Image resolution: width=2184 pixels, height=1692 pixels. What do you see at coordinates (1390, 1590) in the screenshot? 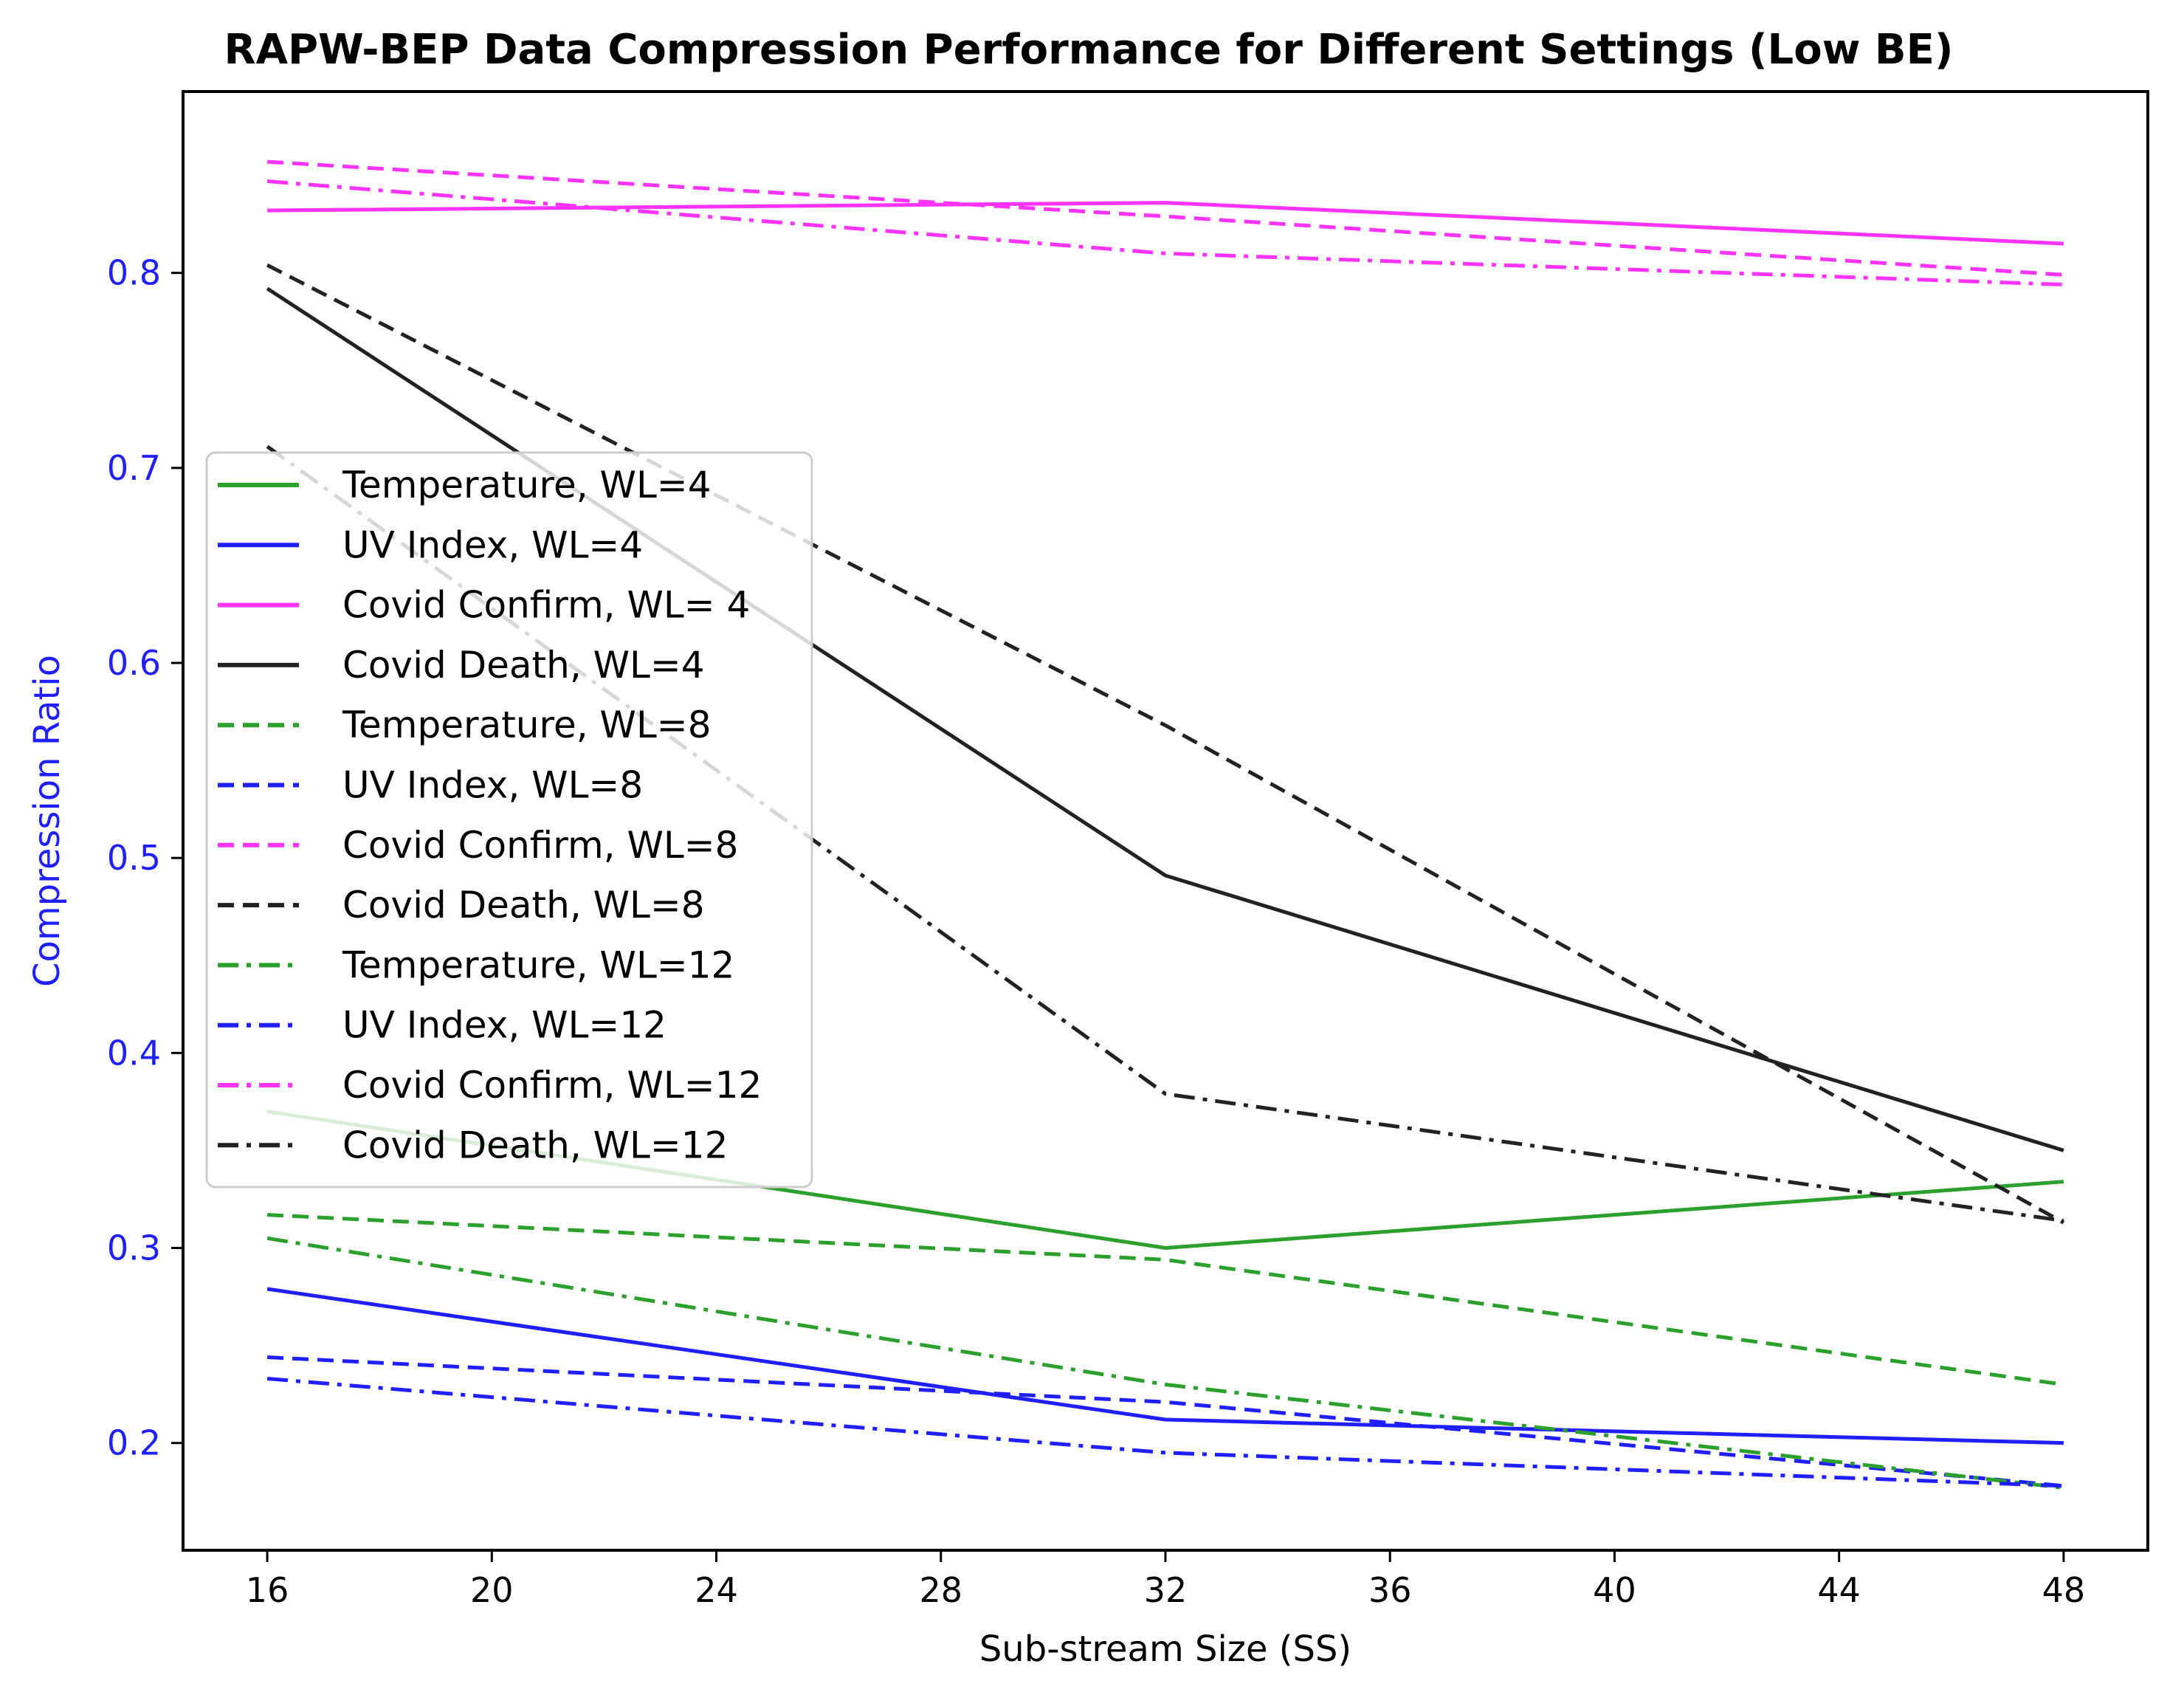
I see `x-tick-label: 36` at bounding box center [1390, 1590].